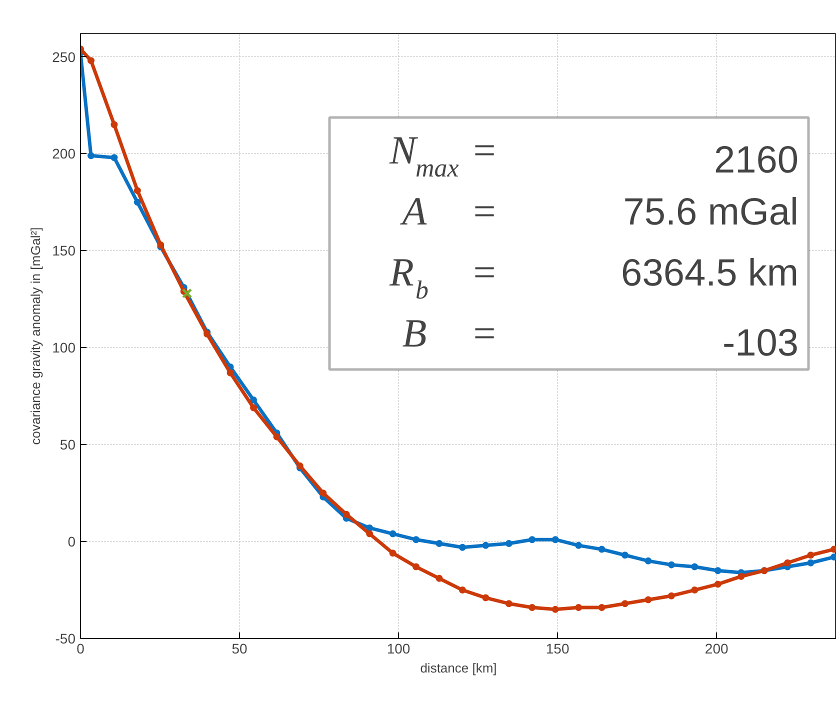  Describe the element at coordinates (64, 154) in the screenshot. I see `y-tick-label: 200` at that location.